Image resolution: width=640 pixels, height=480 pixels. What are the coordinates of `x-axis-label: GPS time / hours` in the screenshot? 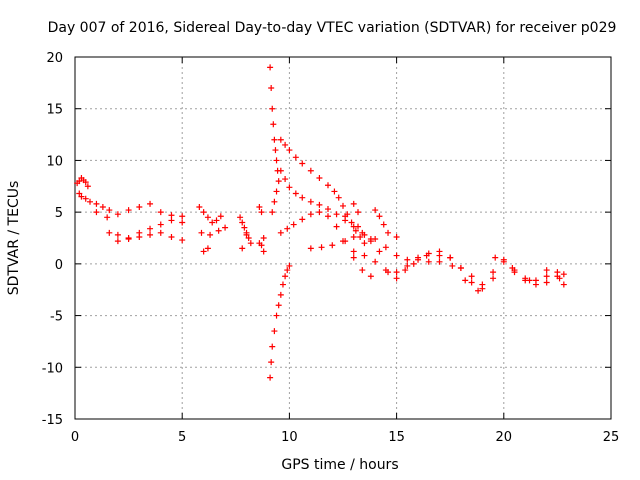 It's located at (339, 465).